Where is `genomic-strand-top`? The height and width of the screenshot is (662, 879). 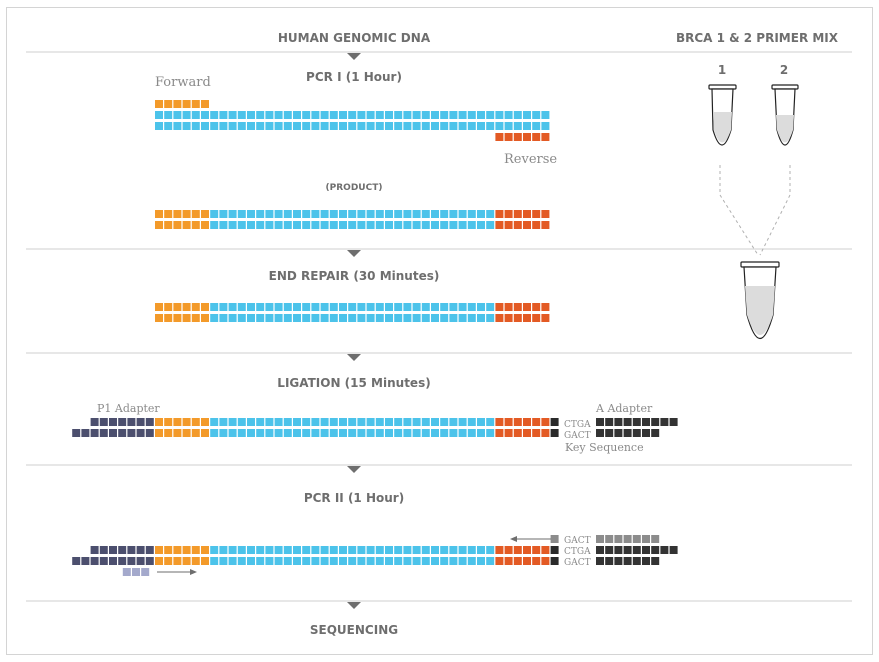 genomic-strand-top is located at coordinates (352, 115).